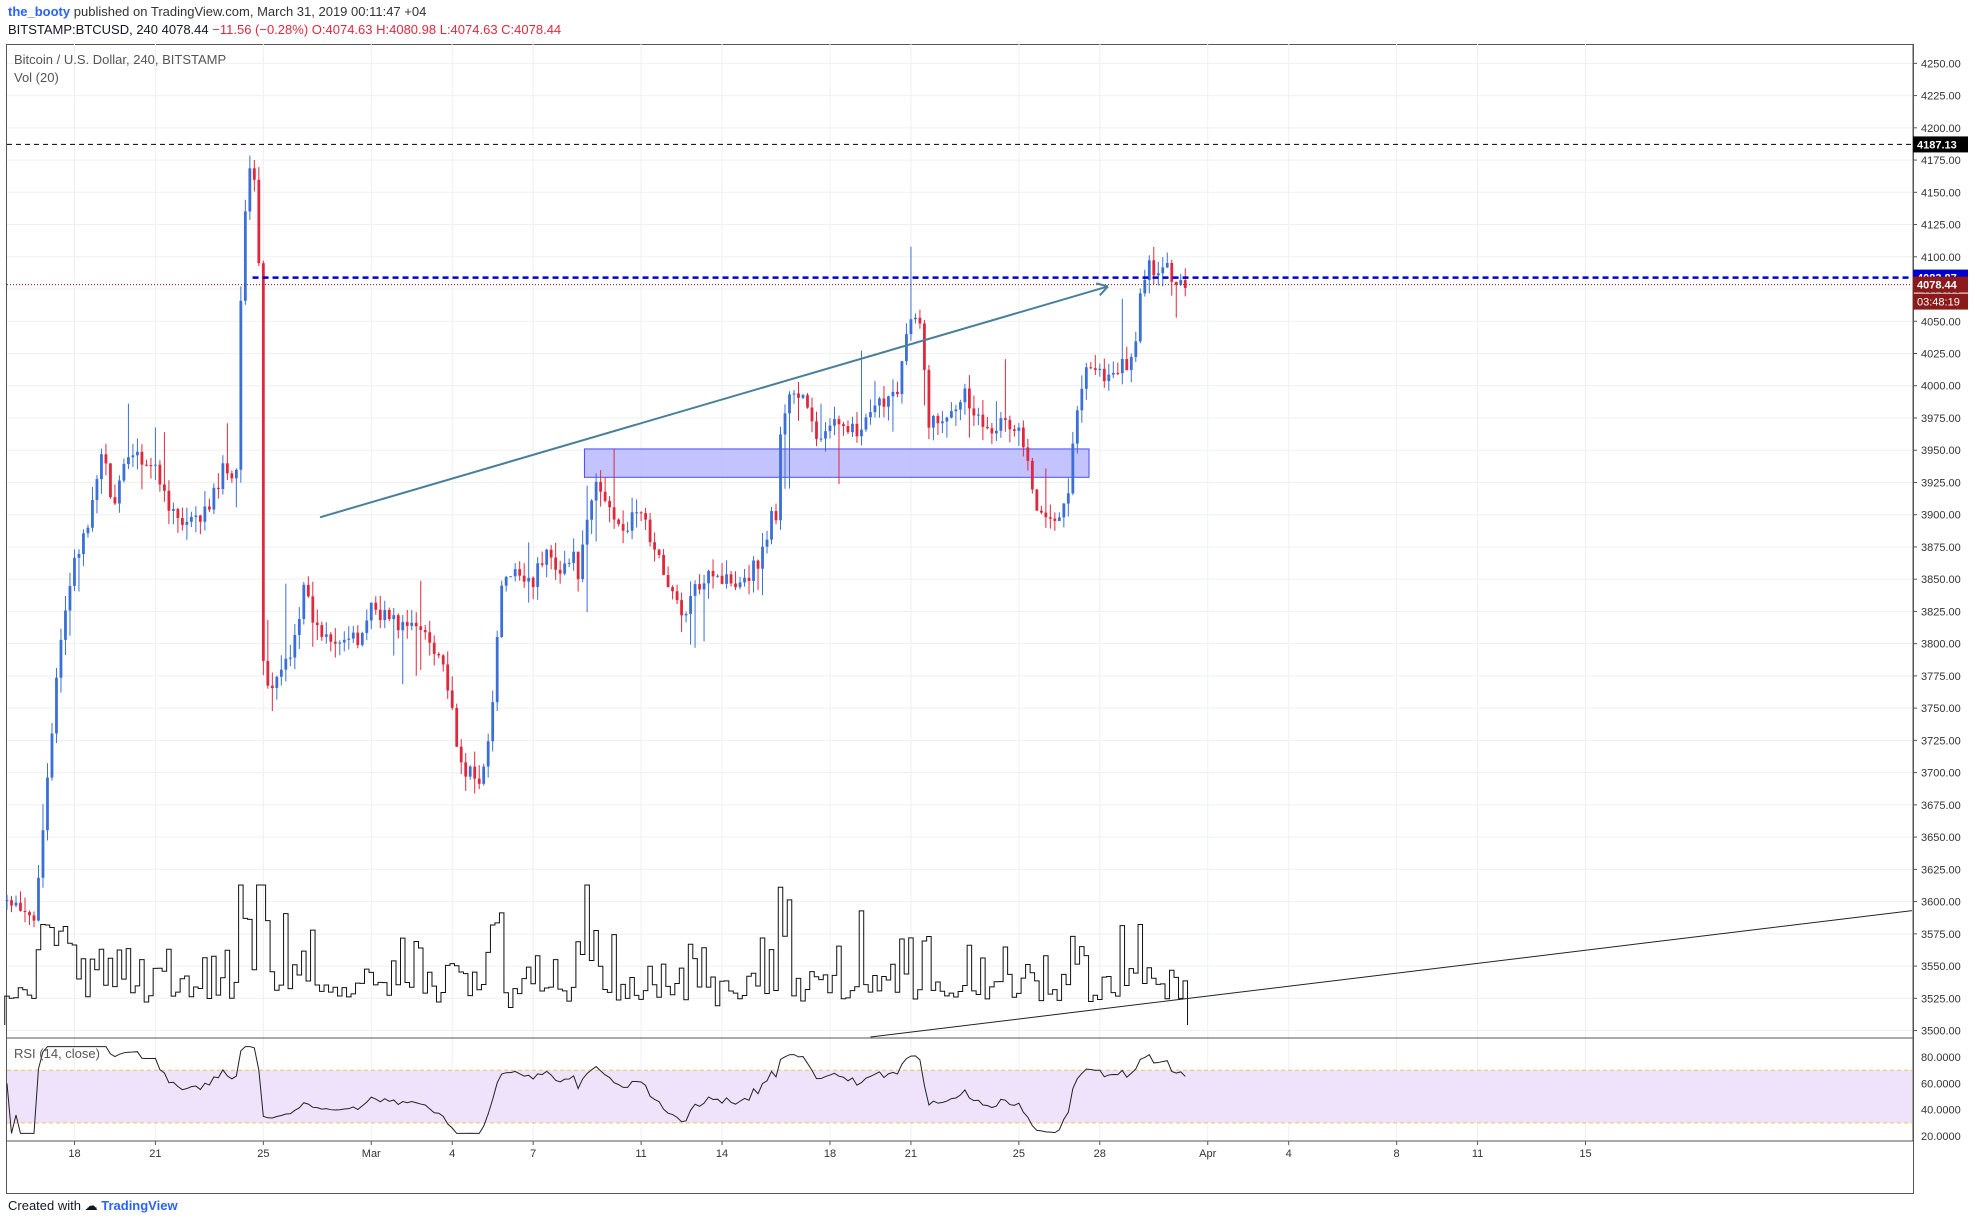 Image resolution: width=1977 pixels, height=1222 pixels. I want to click on rsi-tick-label: 40.0000, so click(1941, 1111).